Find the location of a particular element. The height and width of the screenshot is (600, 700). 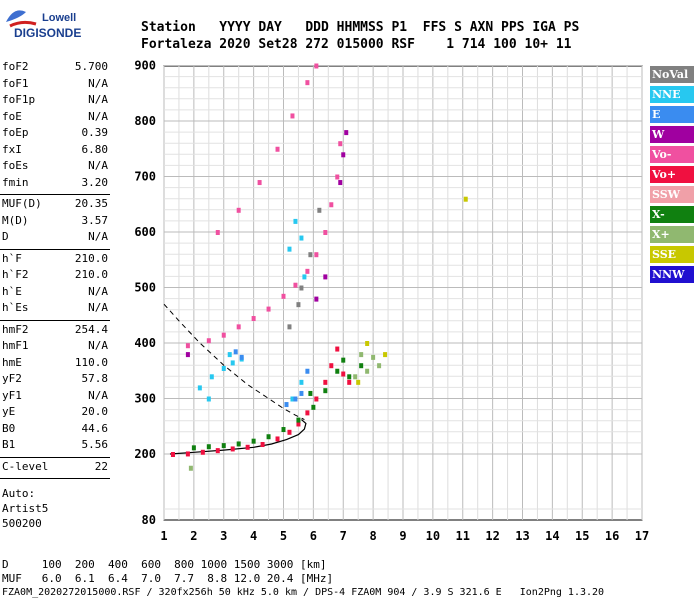

param-value: 57.8 is located at coordinates (95, 378).